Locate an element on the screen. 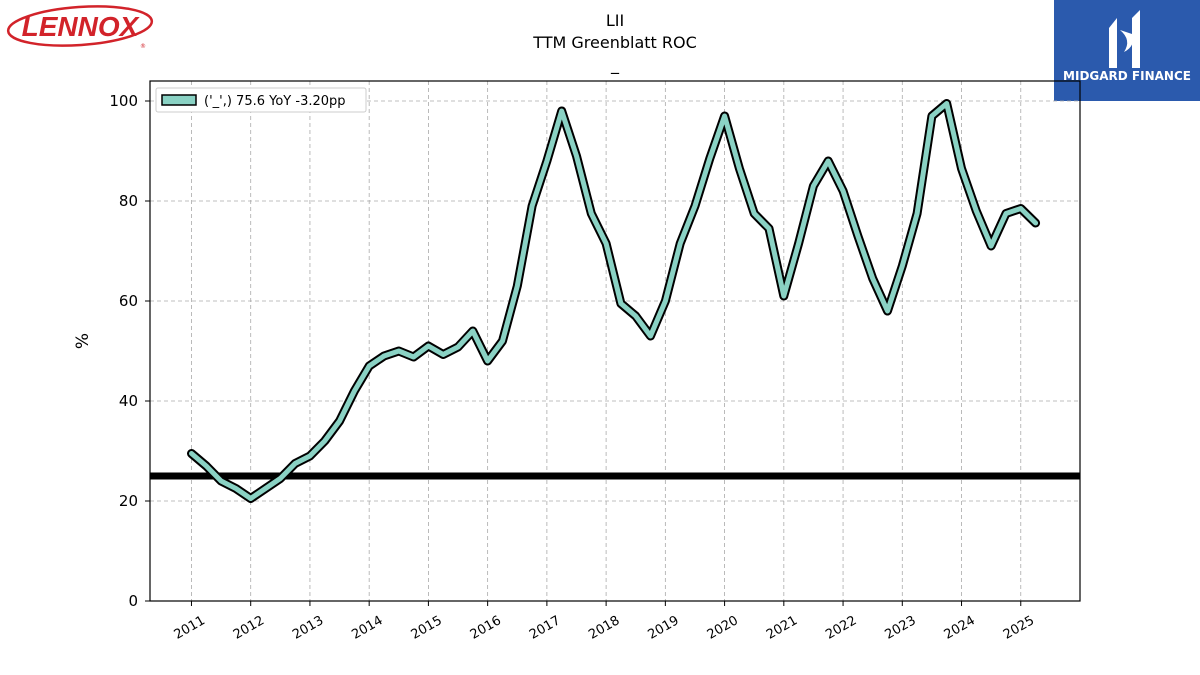 Image resolution: width=1200 pixels, height=675 pixels. x-tick-label: 2011 is located at coordinates (190, 628).